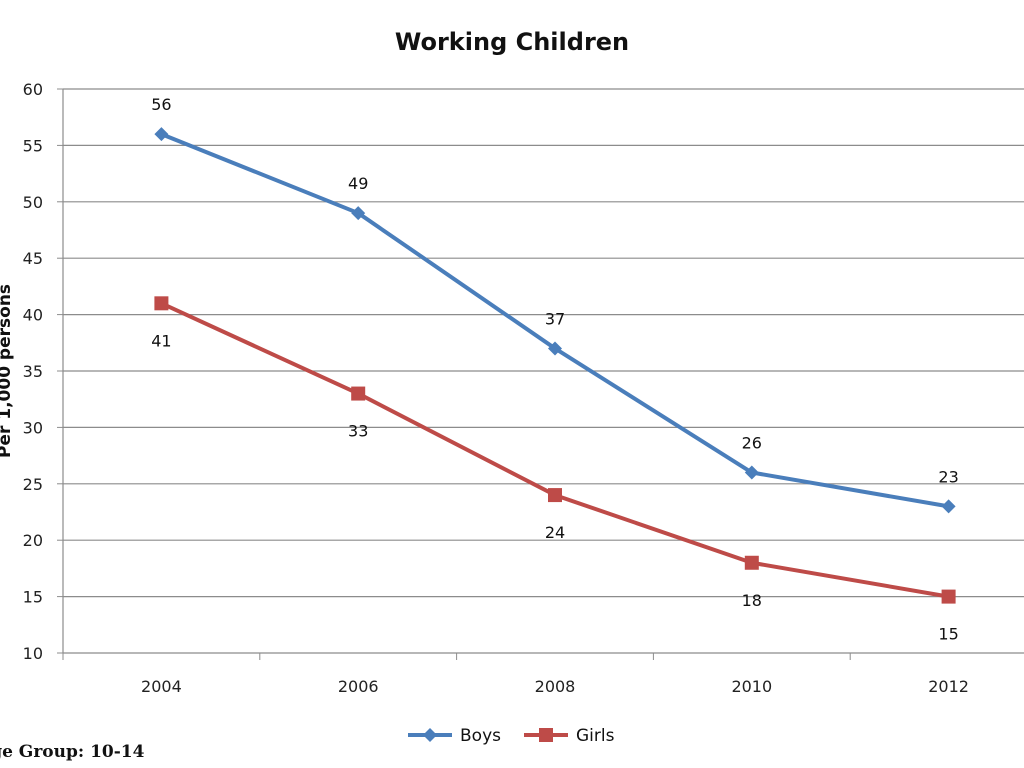 This screenshot has height=768, width=1024. Describe the element at coordinates (752, 600) in the screenshot. I see `data-label: 18` at that location.